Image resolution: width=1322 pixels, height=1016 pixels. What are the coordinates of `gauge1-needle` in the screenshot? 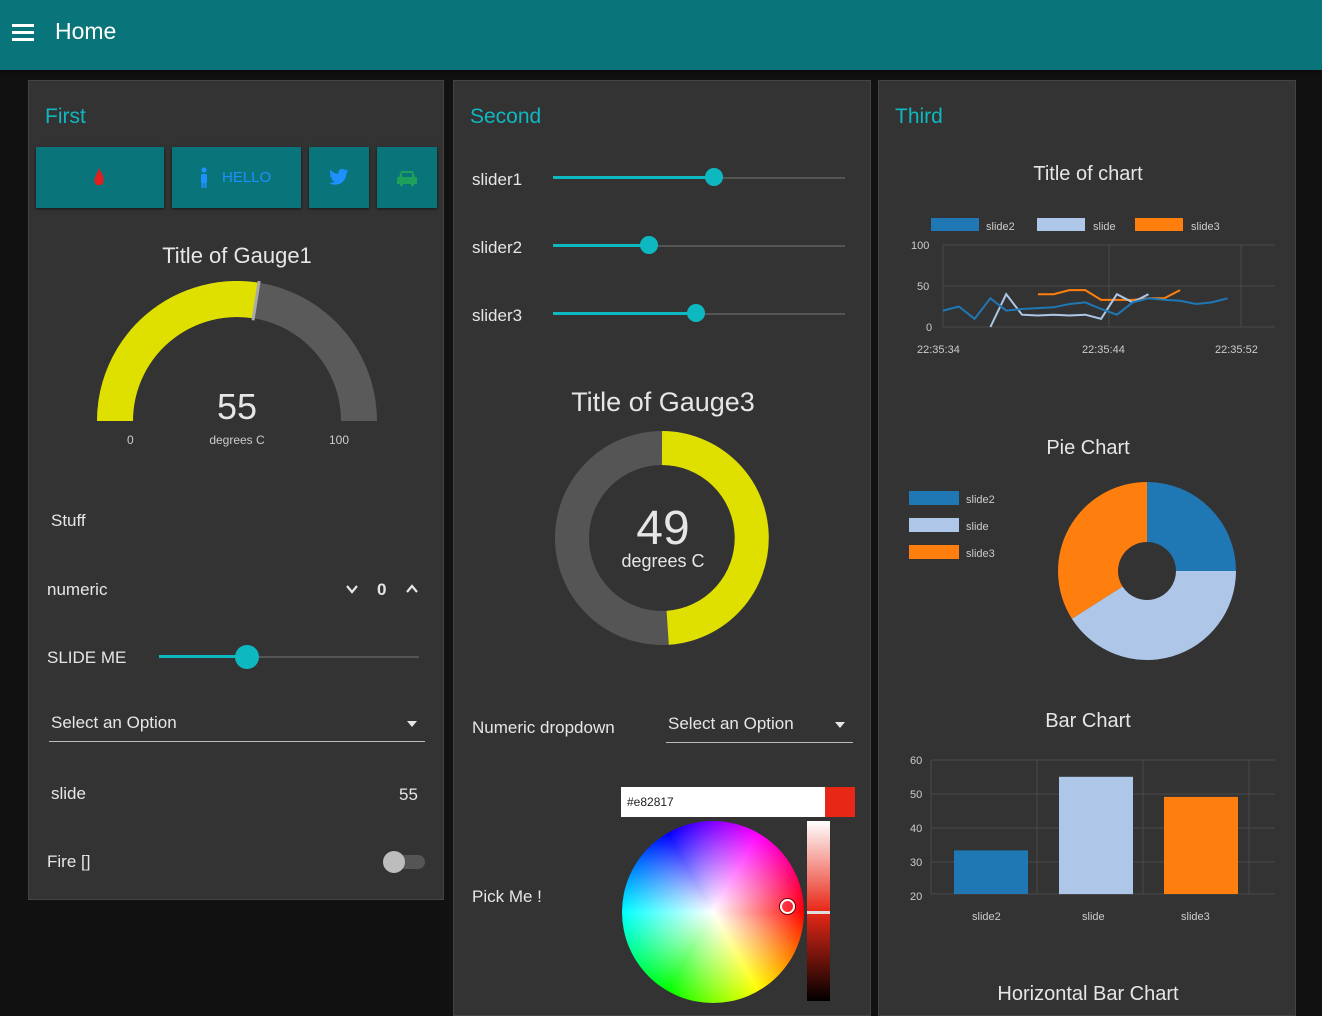 It's located at (256, 301).